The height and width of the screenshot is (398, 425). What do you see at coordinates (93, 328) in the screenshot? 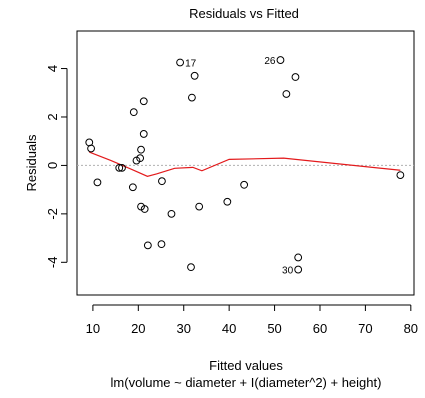
I see `x-tick-label: 10` at bounding box center [93, 328].